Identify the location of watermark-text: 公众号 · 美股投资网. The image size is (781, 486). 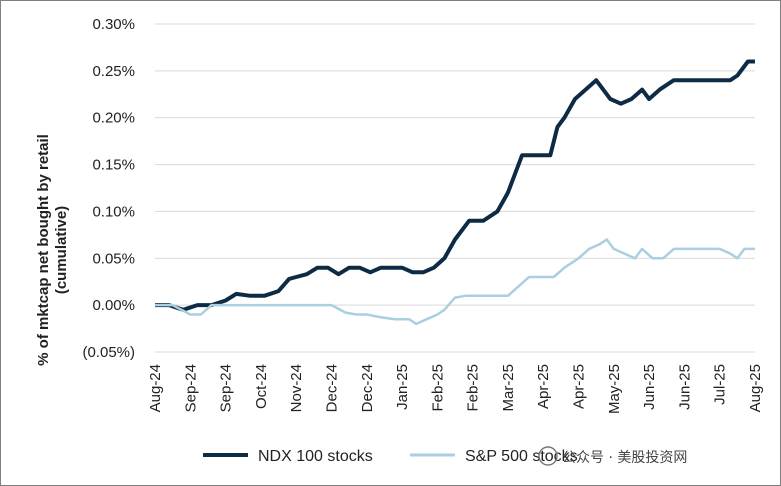
(624, 458).